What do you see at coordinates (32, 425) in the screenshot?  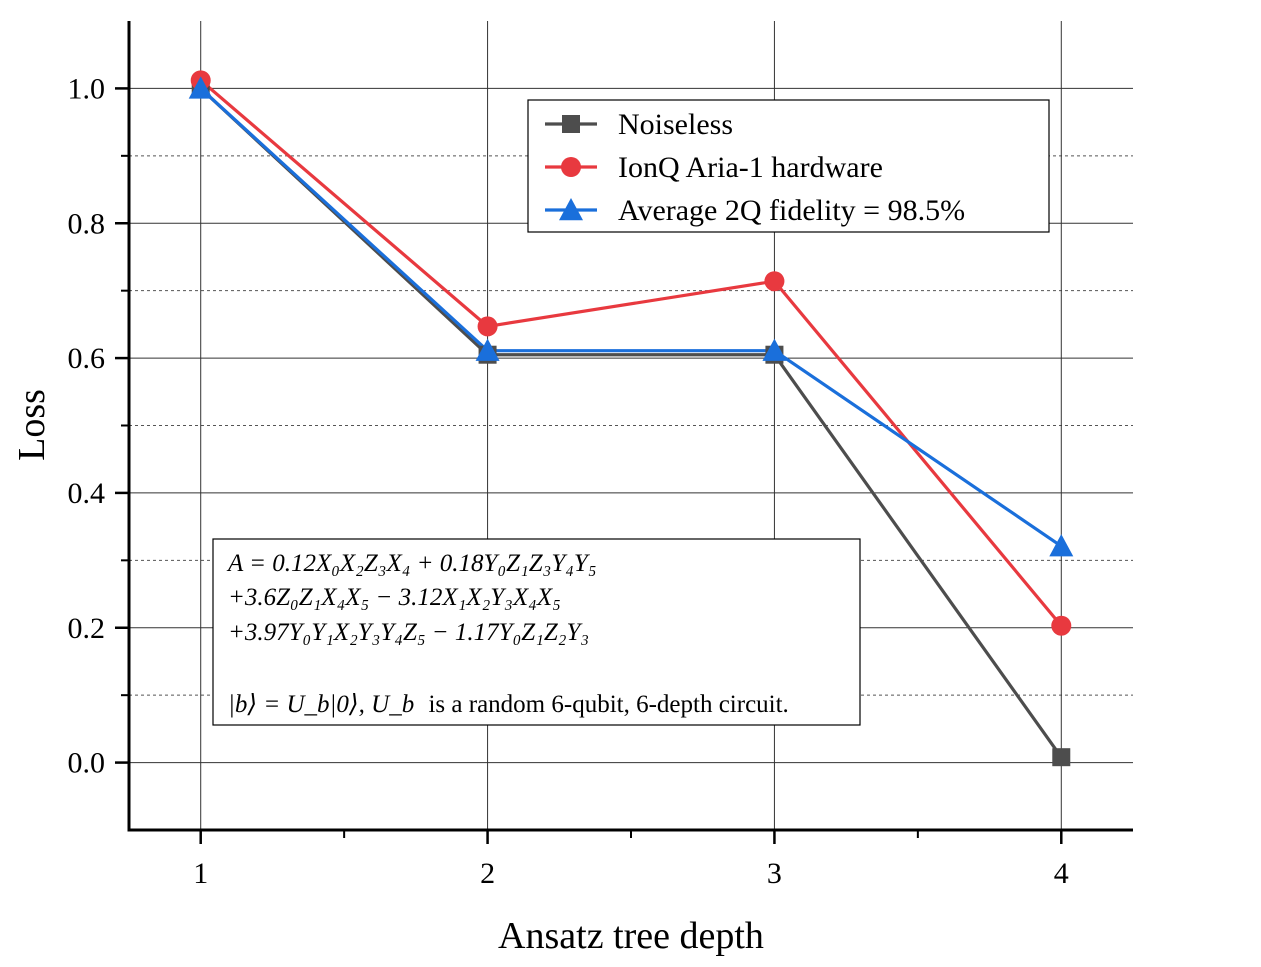 I see `y-axis-title: Loss` at bounding box center [32, 425].